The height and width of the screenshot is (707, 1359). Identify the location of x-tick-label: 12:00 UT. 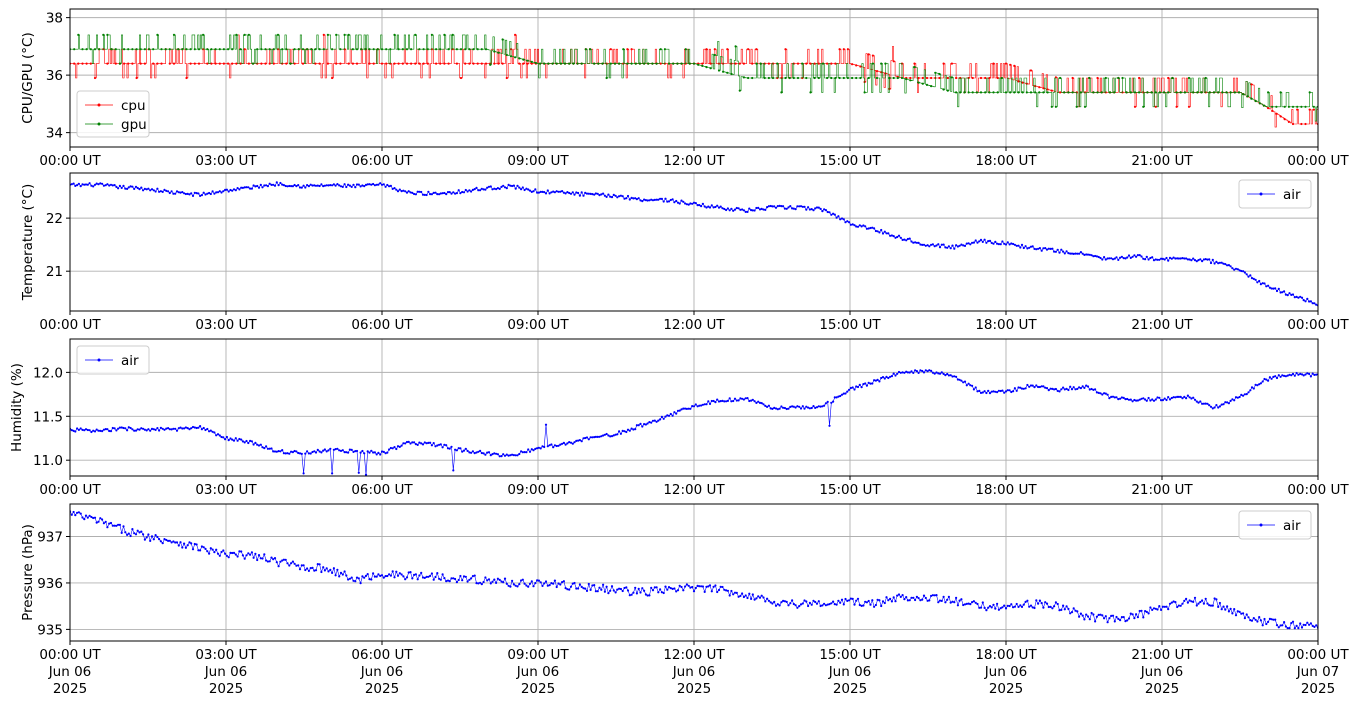
(694, 325).